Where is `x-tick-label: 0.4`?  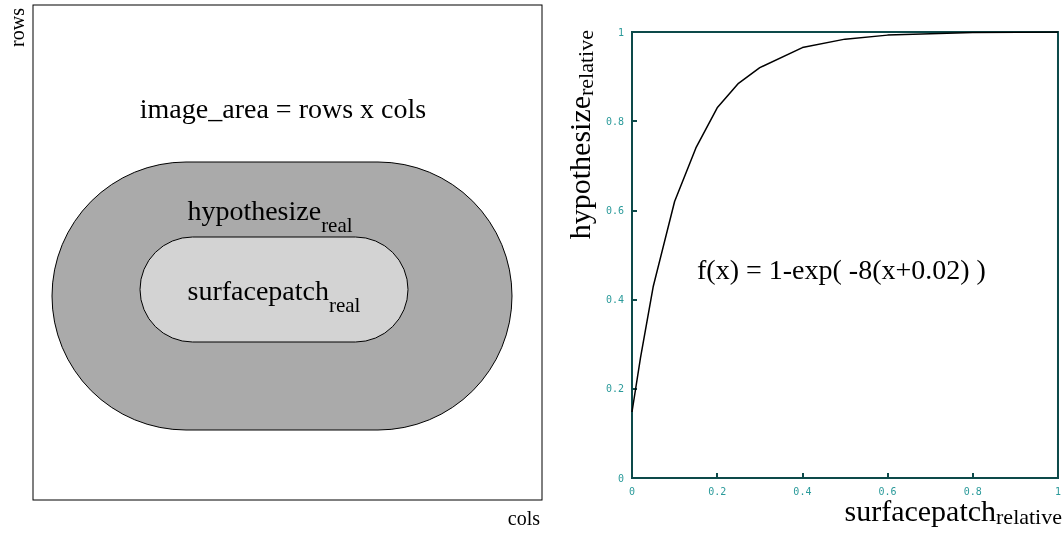
x-tick-label: 0.4 is located at coordinates (802, 491).